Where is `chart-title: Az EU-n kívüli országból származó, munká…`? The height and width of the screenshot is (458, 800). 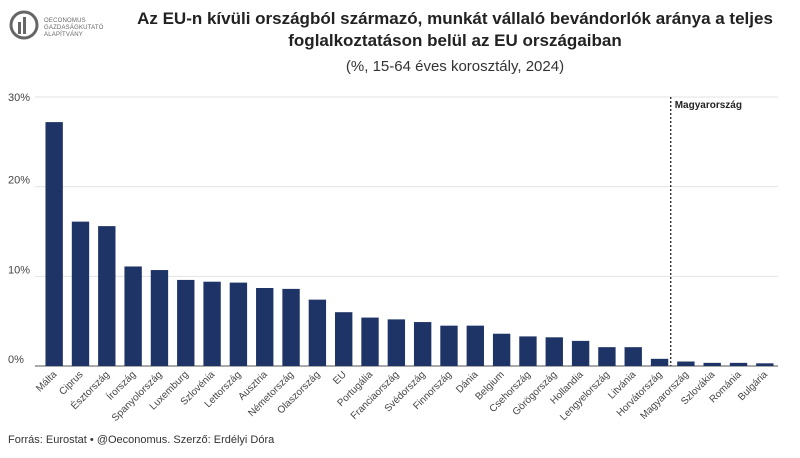
chart-title: Az EU-n kívüli országból származó, munká… is located at coordinates (455, 30).